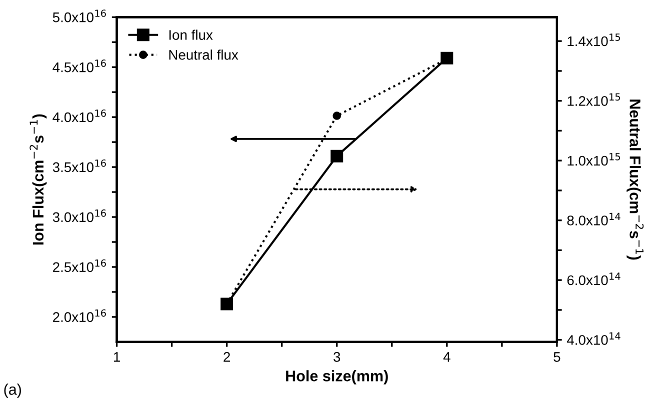 The image size is (656, 409). What do you see at coordinates (337, 357) in the screenshot?
I see `x-tick-label: 3` at bounding box center [337, 357].